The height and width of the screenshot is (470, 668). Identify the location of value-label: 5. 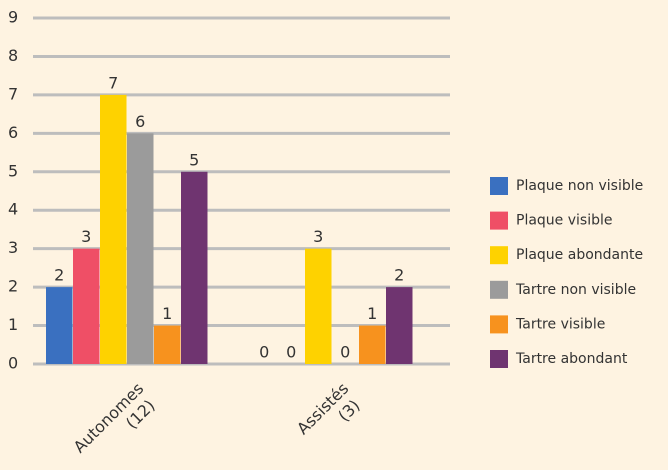
(194, 159).